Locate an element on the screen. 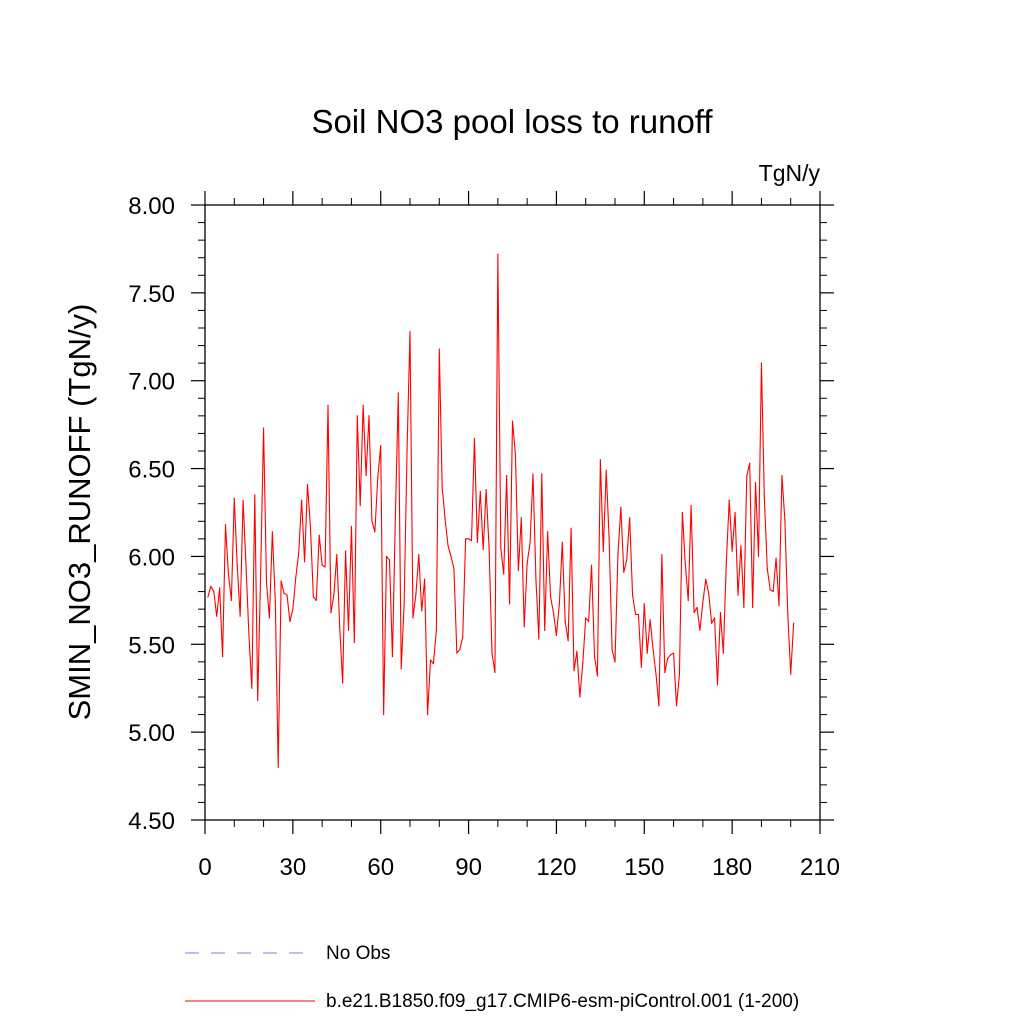 The image size is (1024, 1024). y-tick-label: 7.50 is located at coordinates (151, 294).